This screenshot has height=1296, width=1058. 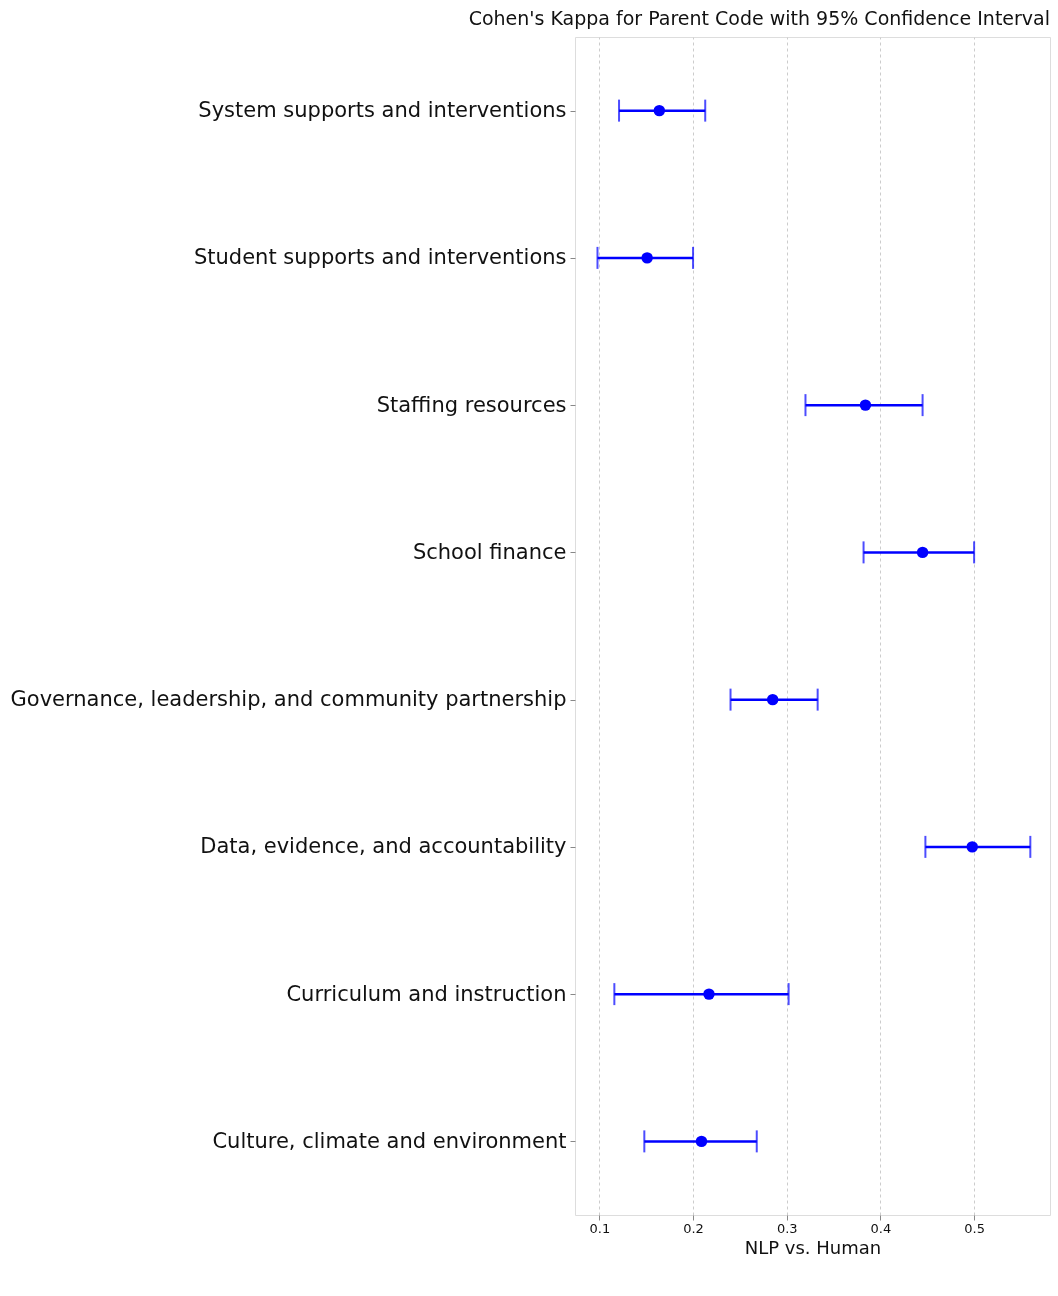 I want to click on y-tick-label: Staffing resources, so click(x=471, y=404).